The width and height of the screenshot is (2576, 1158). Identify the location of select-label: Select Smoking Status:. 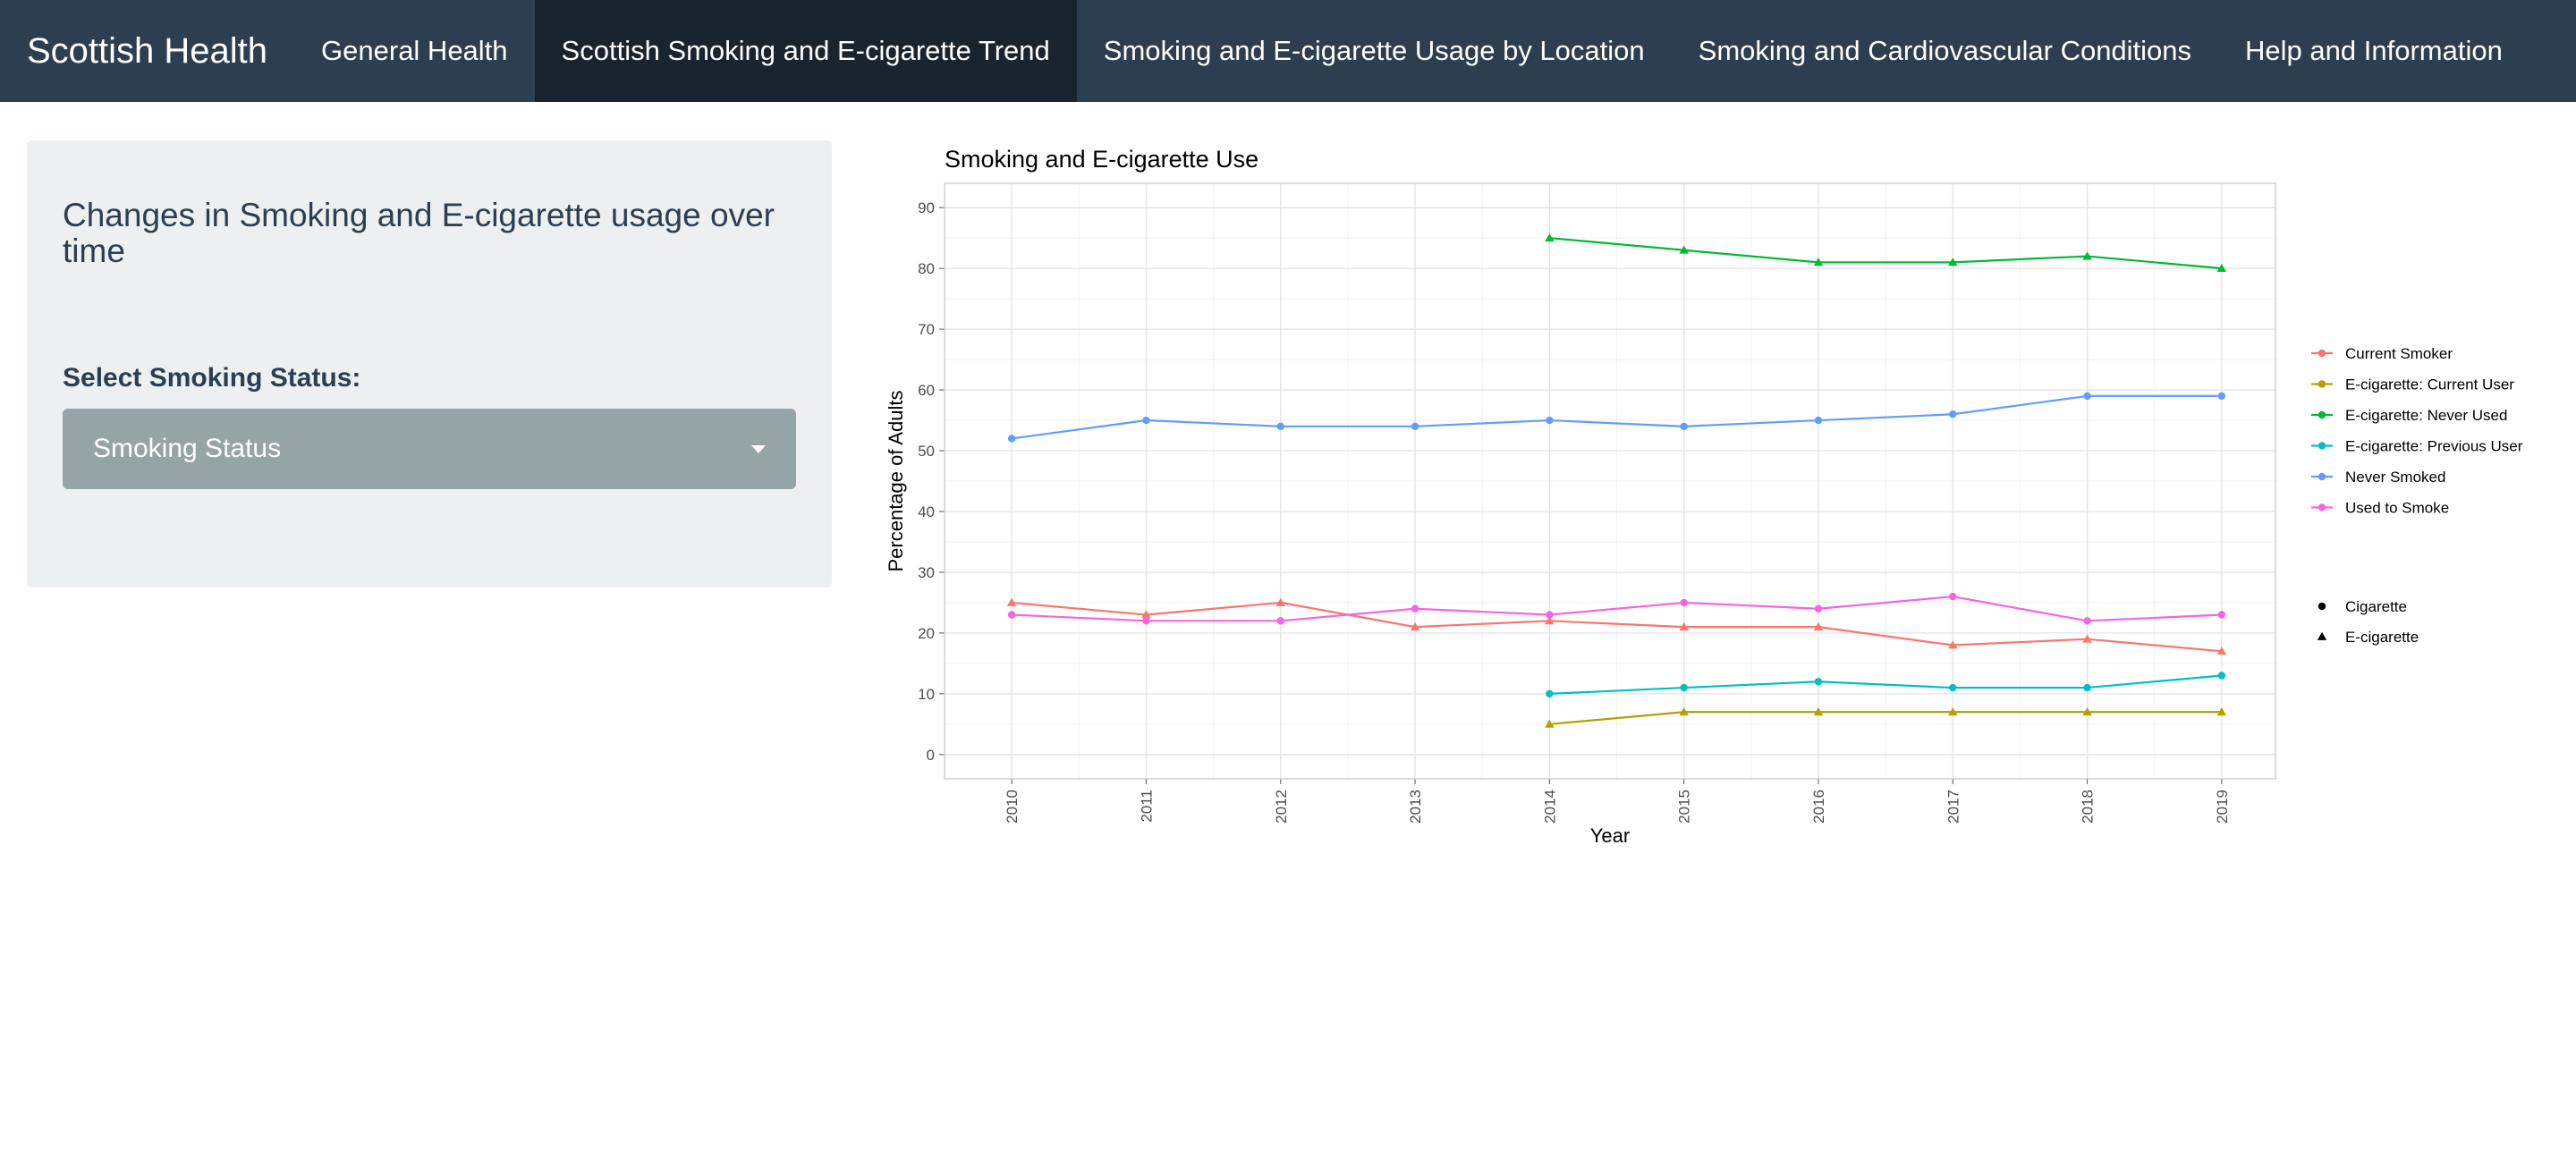
(212, 378).